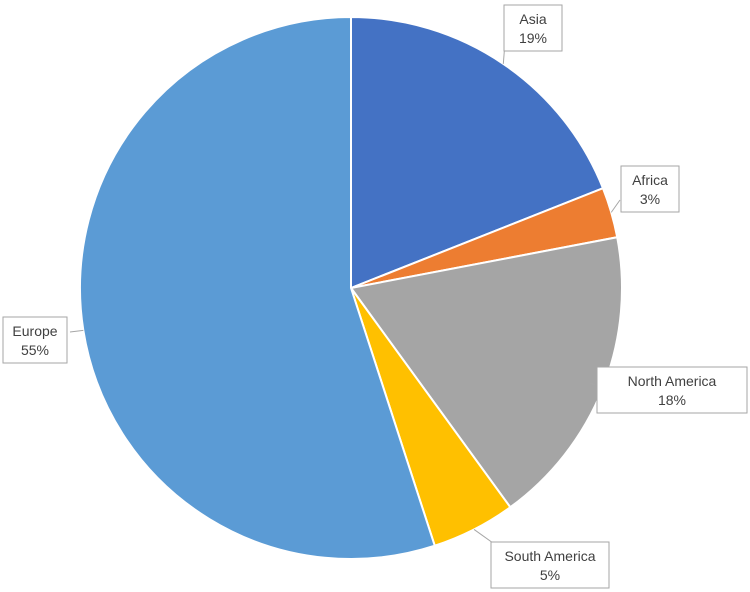 This screenshot has width=750, height=592. I want to click on data-label-category: Europe, so click(34, 331).